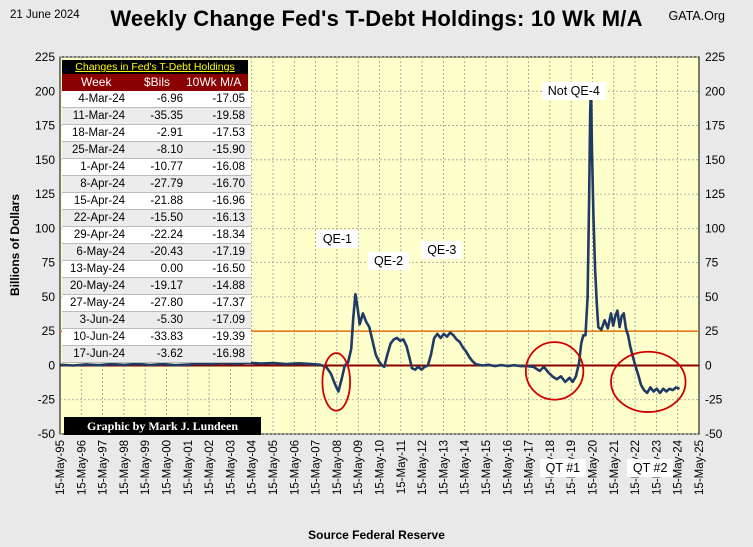  Describe the element at coordinates (93, 201) in the screenshot. I see `week-cell: 15-Apr-24` at that location.